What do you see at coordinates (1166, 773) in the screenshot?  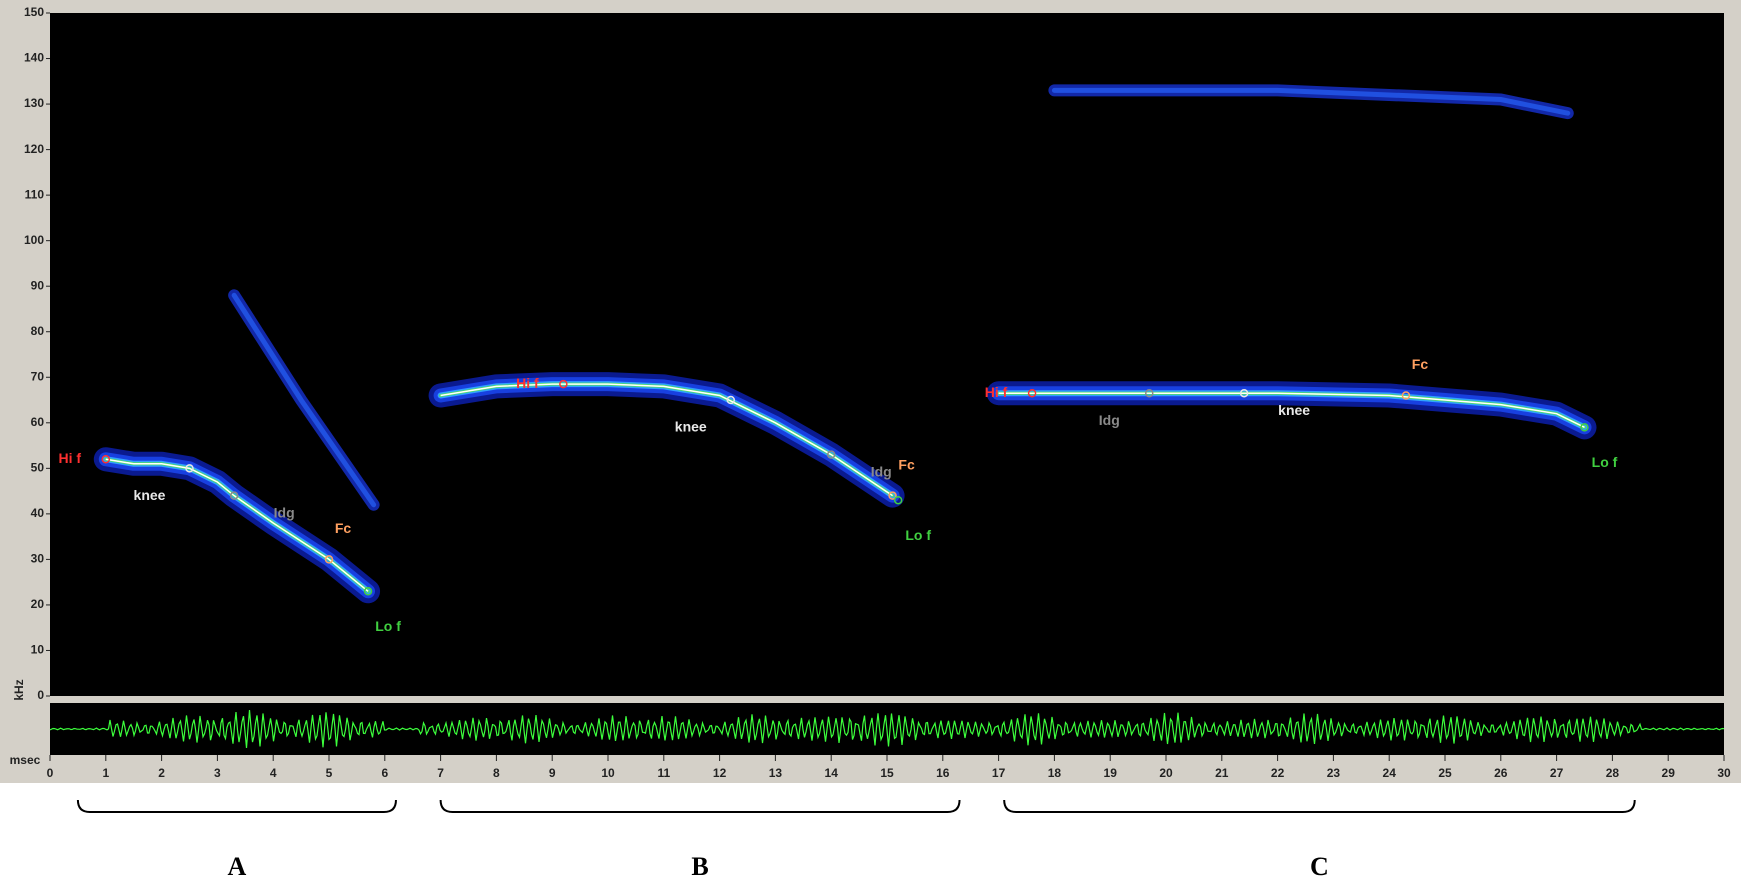 I see `x-tick-label: 20` at bounding box center [1166, 773].